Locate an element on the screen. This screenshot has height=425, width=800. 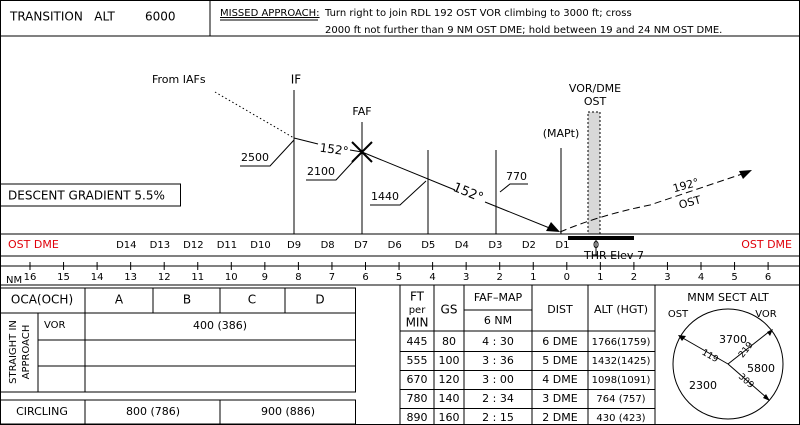
rate-cell: 100 is located at coordinates (449, 360).